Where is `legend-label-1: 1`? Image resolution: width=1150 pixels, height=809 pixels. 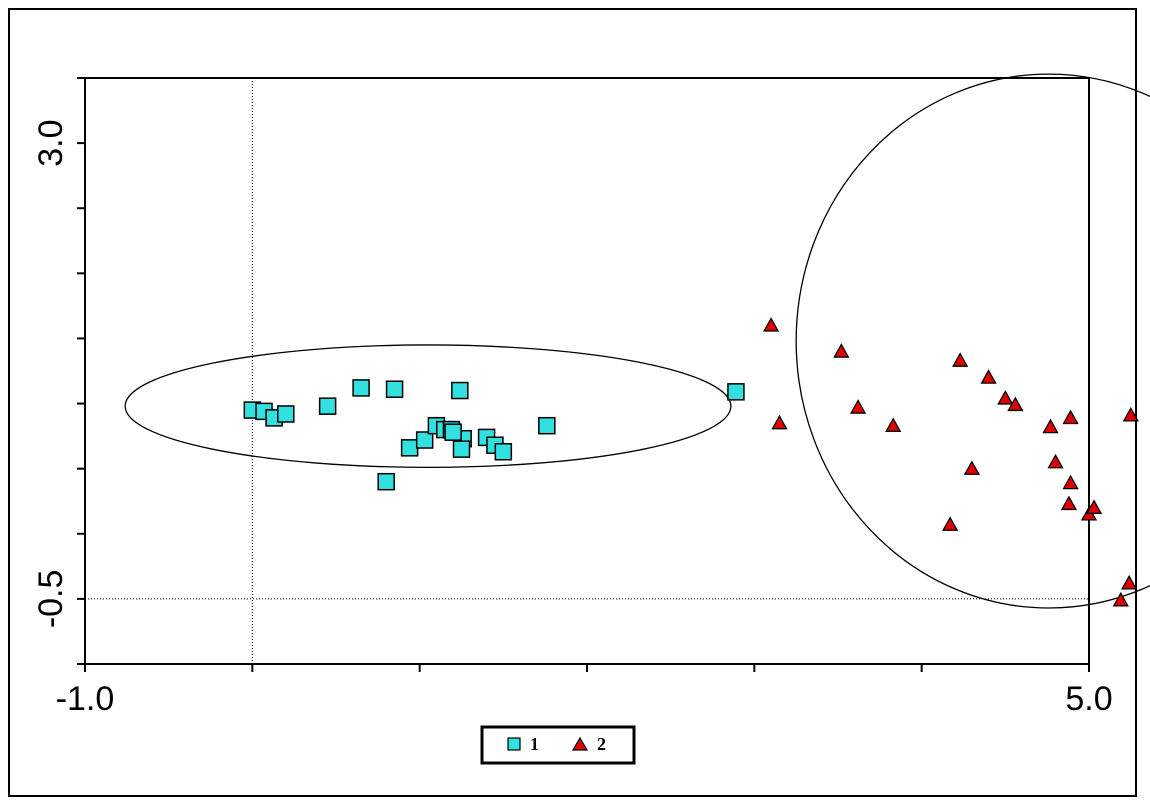 legend-label-1: 1 is located at coordinates (534, 744).